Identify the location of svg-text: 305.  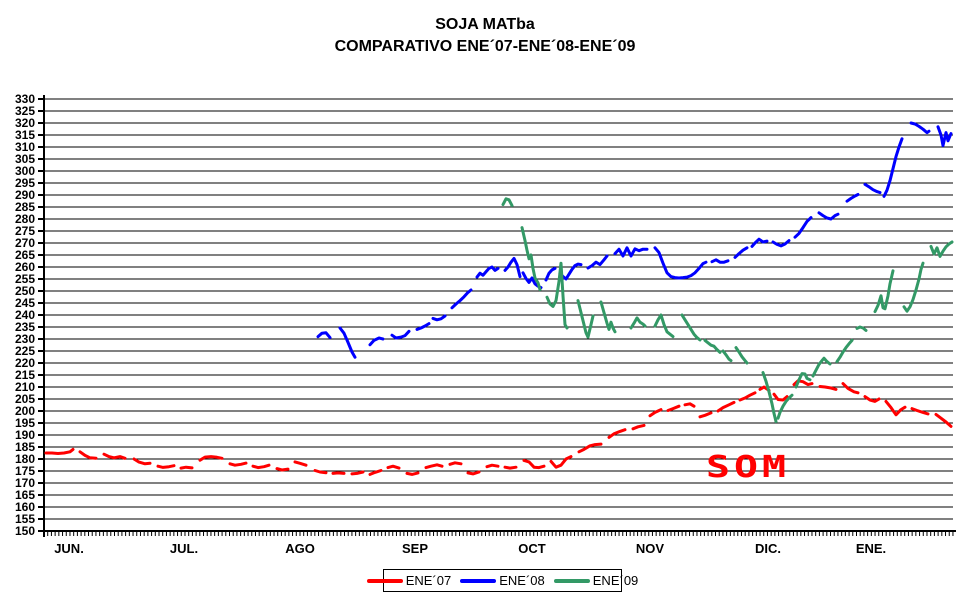
(25, 159).